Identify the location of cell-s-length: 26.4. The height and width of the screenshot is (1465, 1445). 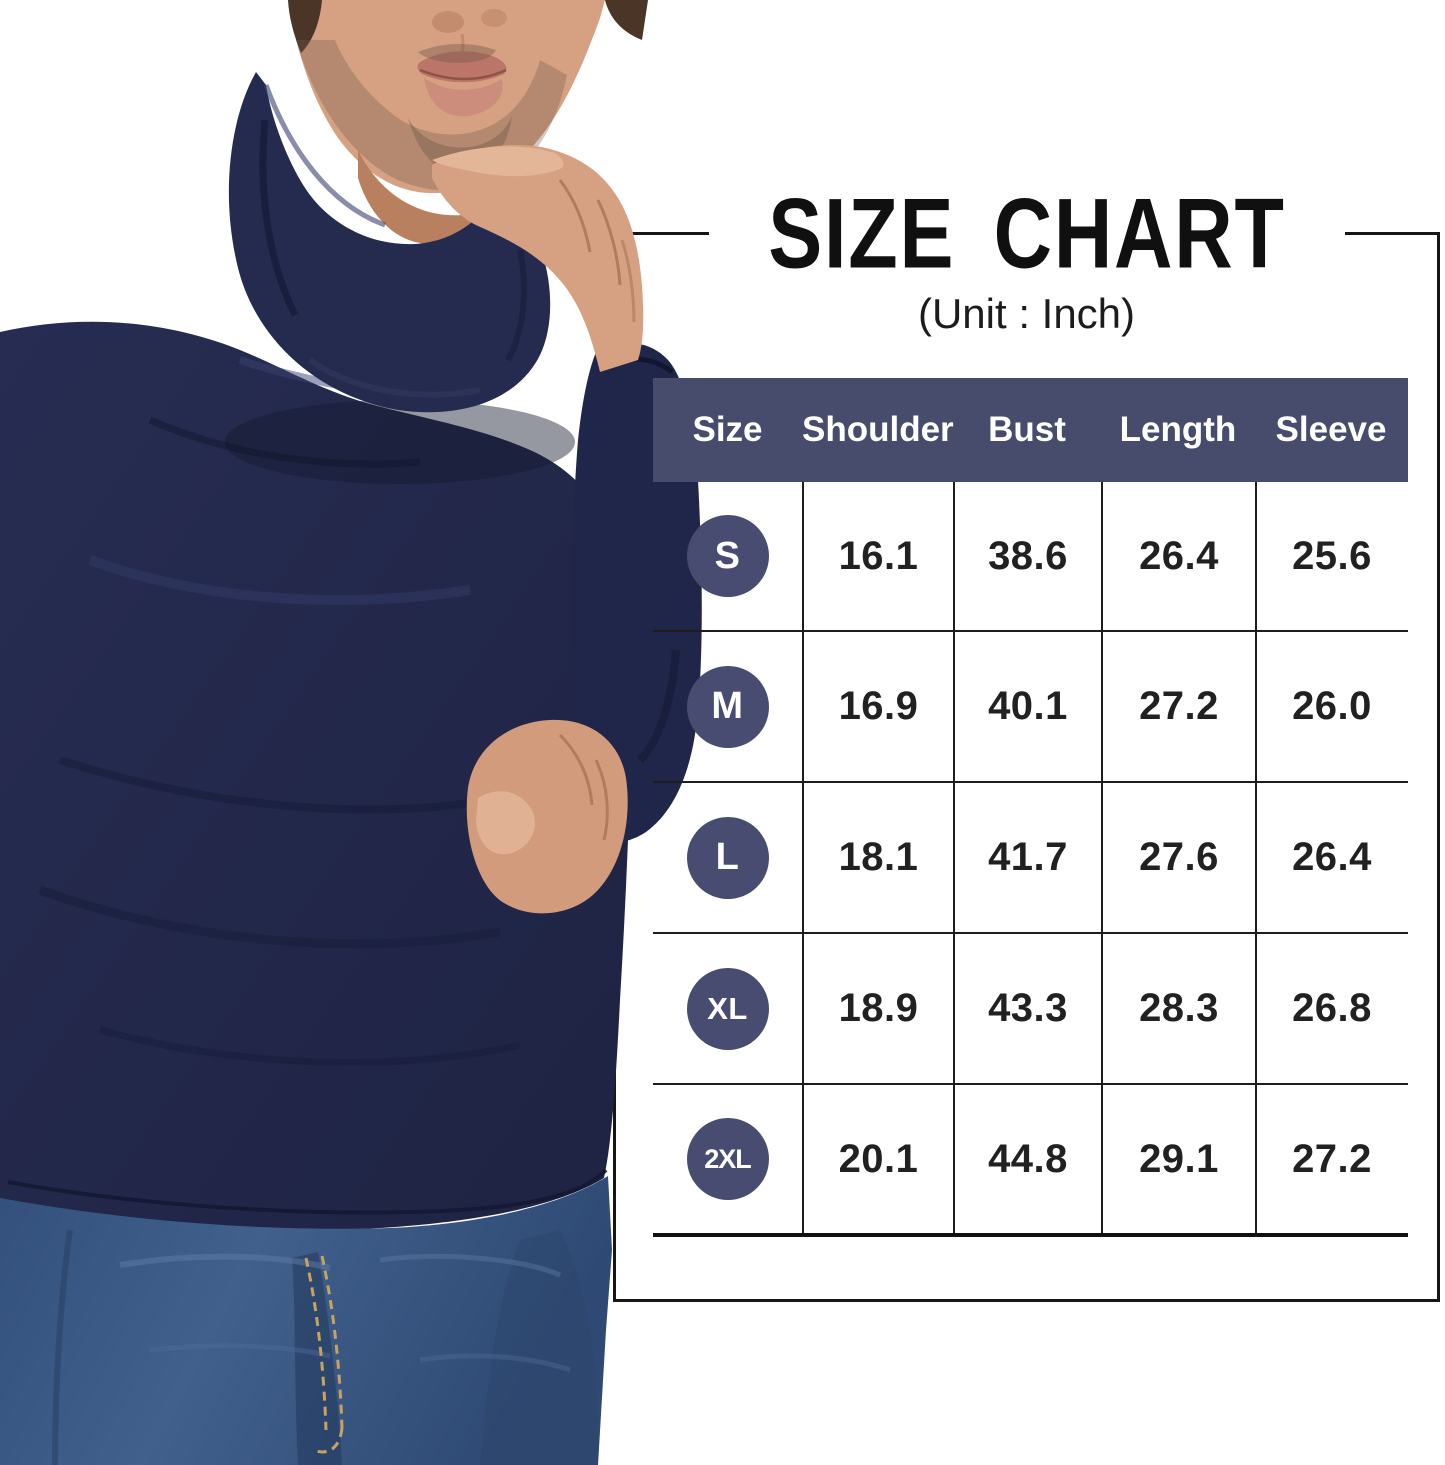
(1178, 556).